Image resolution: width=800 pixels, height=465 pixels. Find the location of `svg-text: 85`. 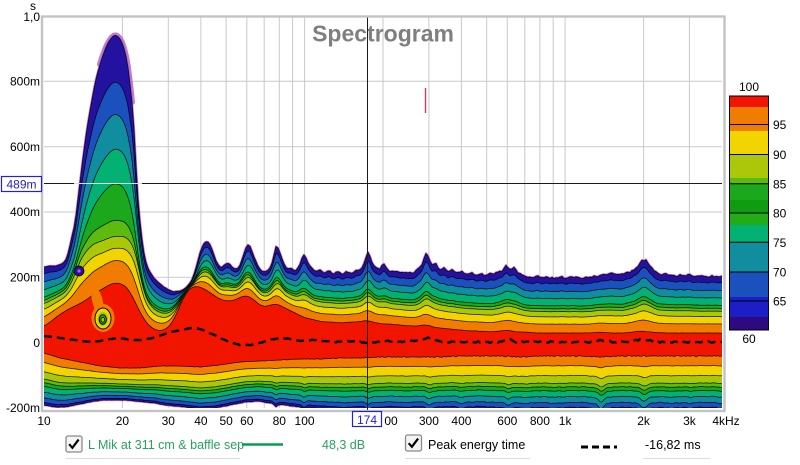

svg-text: 85 is located at coordinates (780, 184).